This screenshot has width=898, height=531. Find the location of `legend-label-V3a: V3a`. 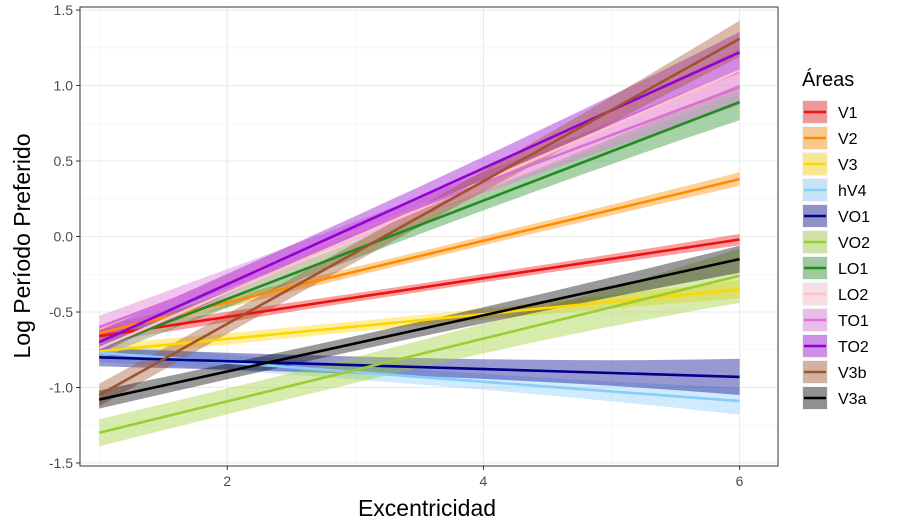

legend-label-V3a: V3a is located at coordinates (852, 399).